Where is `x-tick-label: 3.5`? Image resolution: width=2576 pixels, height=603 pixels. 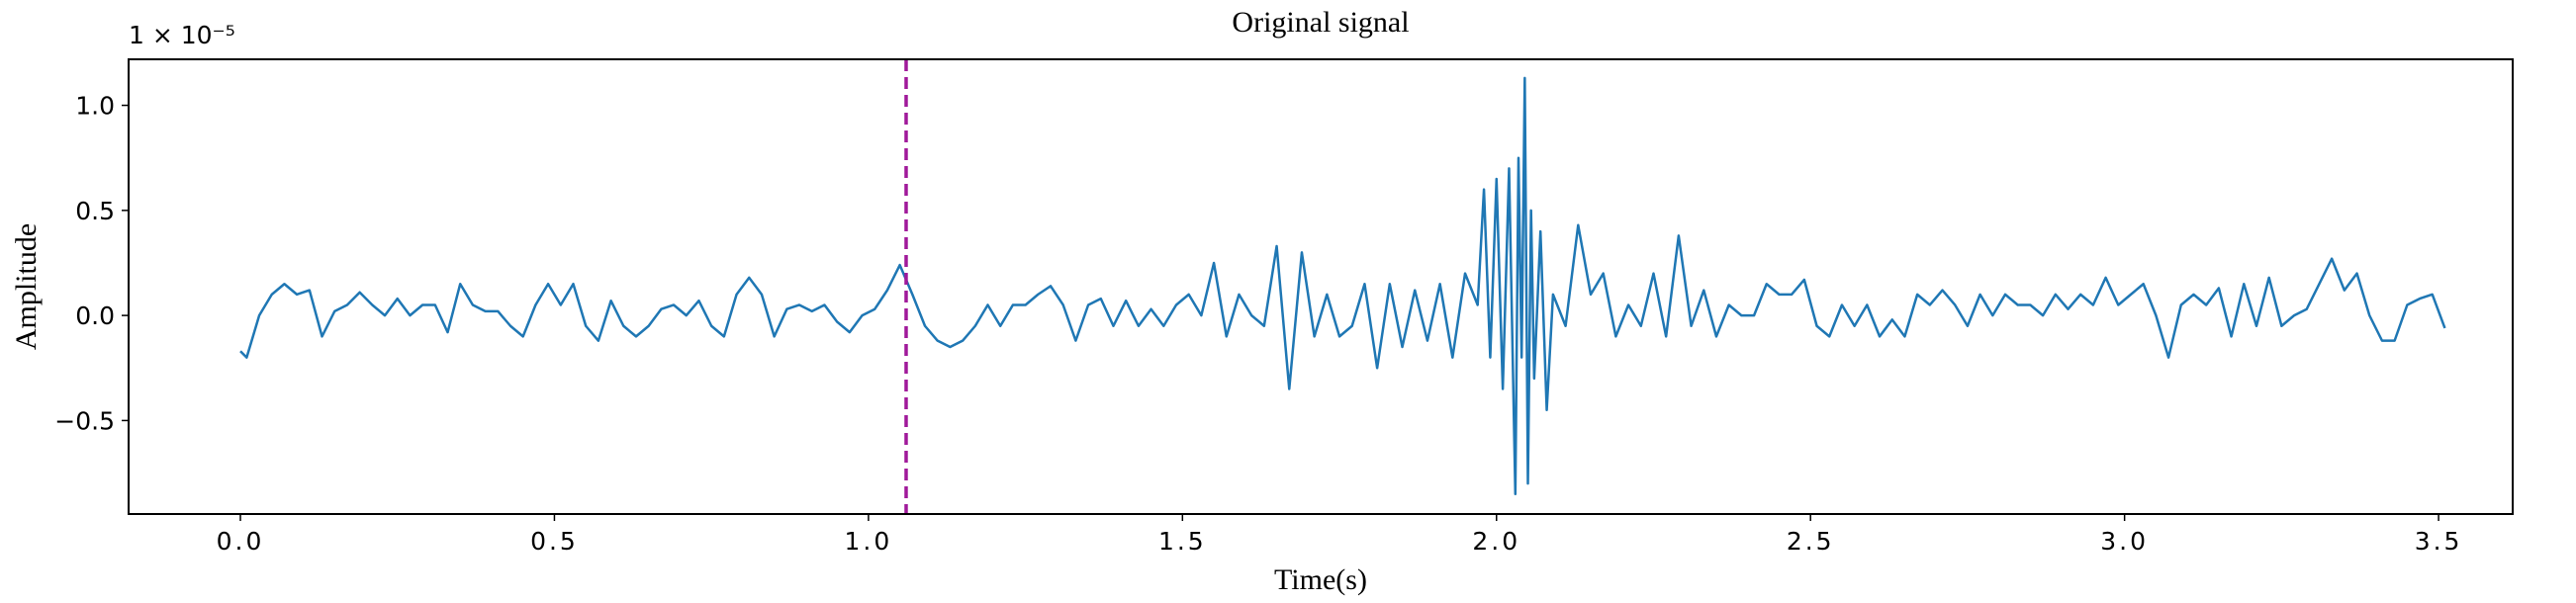 x-tick-label: 3.5 is located at coordinates (2439, 541).